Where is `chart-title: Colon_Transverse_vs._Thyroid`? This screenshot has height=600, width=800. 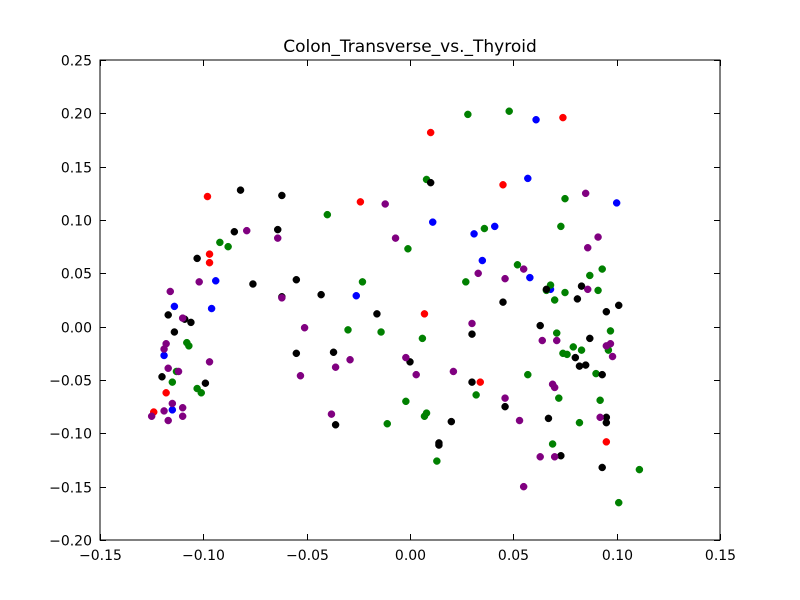
chart-title: Colon_Transverse_vs._Thyroid is located at coordinates (410, 47).